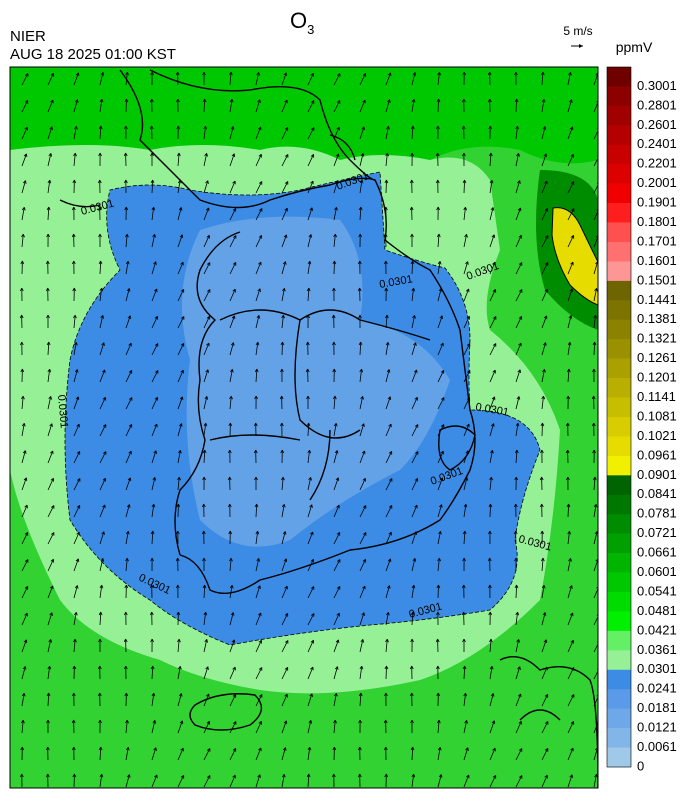 The height and width of the screenshot is (803, 692). Describe the element at coordinates (657, 279) in the screenshot. I see `colorbar-label: 0.1501` at that location.